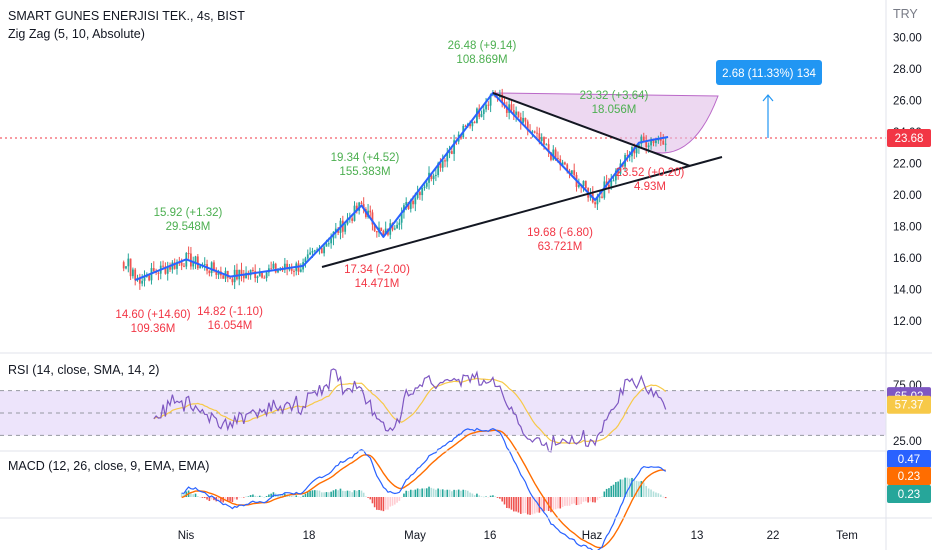 Image resolution: width=932 pixels, height=550 pixels. Describe the element at coordinates (697, 536) in the screenshot. I see `time-tick-label: 13` at that location.